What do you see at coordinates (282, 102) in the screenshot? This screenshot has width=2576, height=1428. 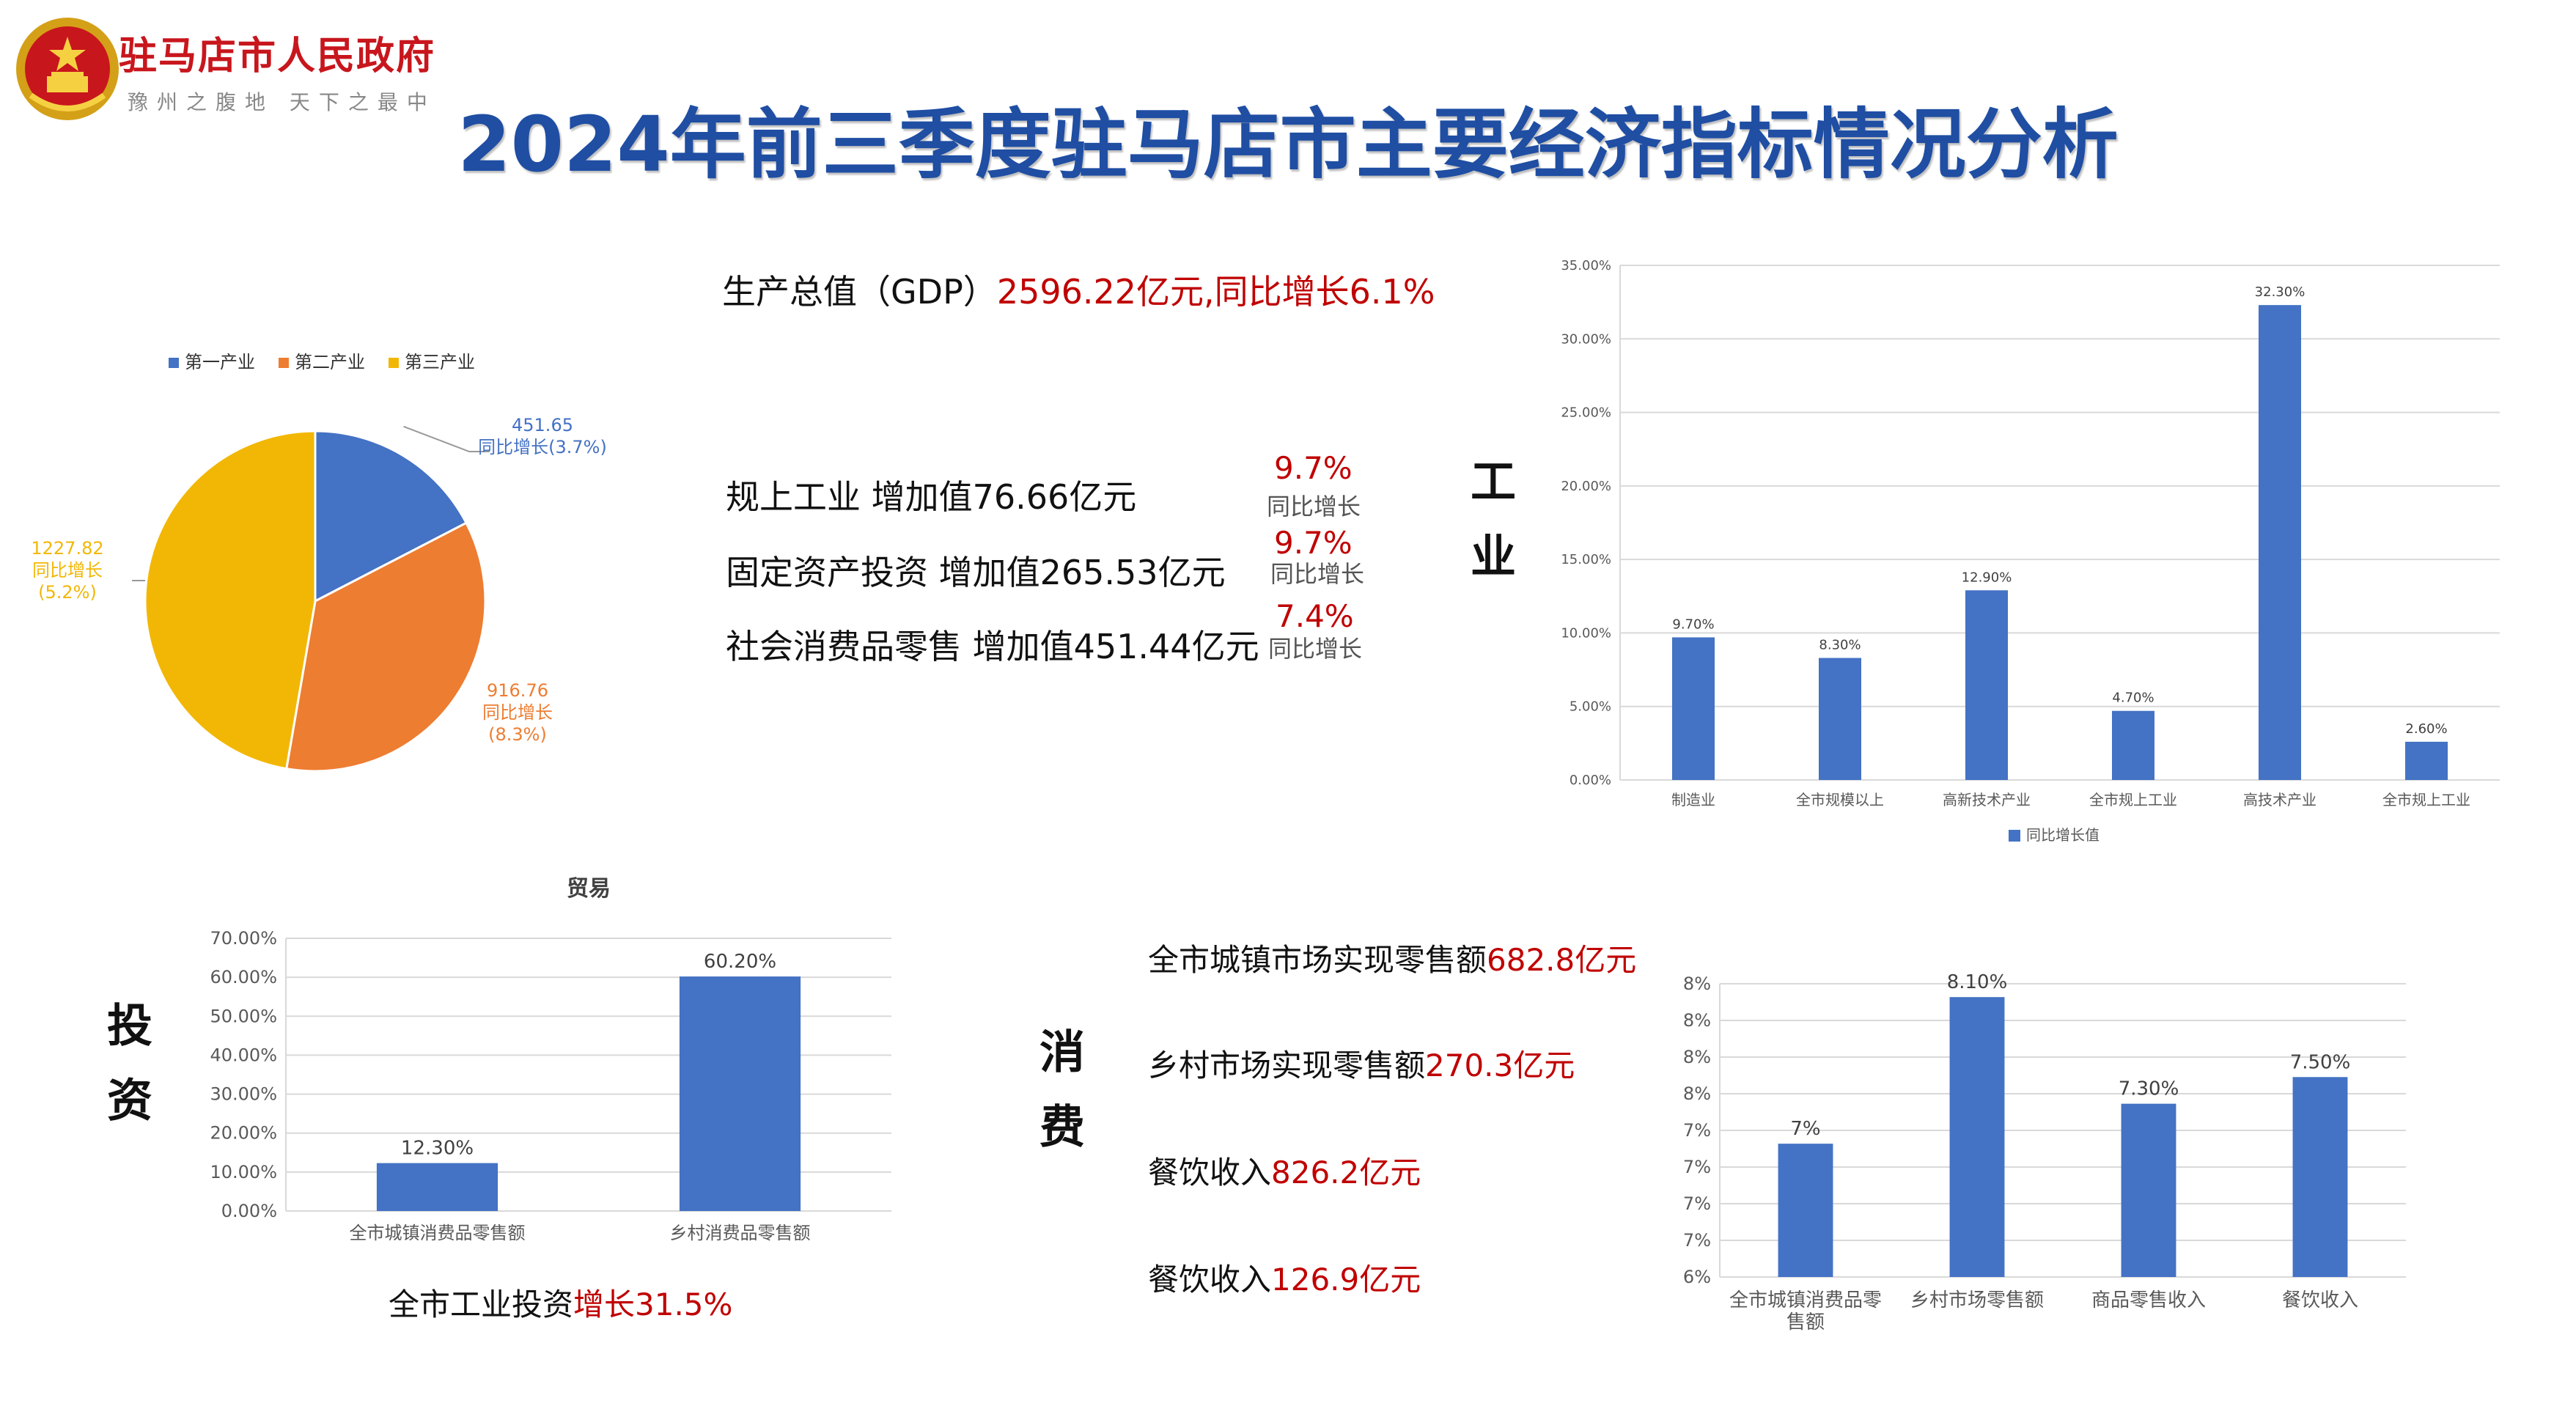 I see `org-slogan: 豫州之腹地 天下之最中` at bounding box center [282, 102].